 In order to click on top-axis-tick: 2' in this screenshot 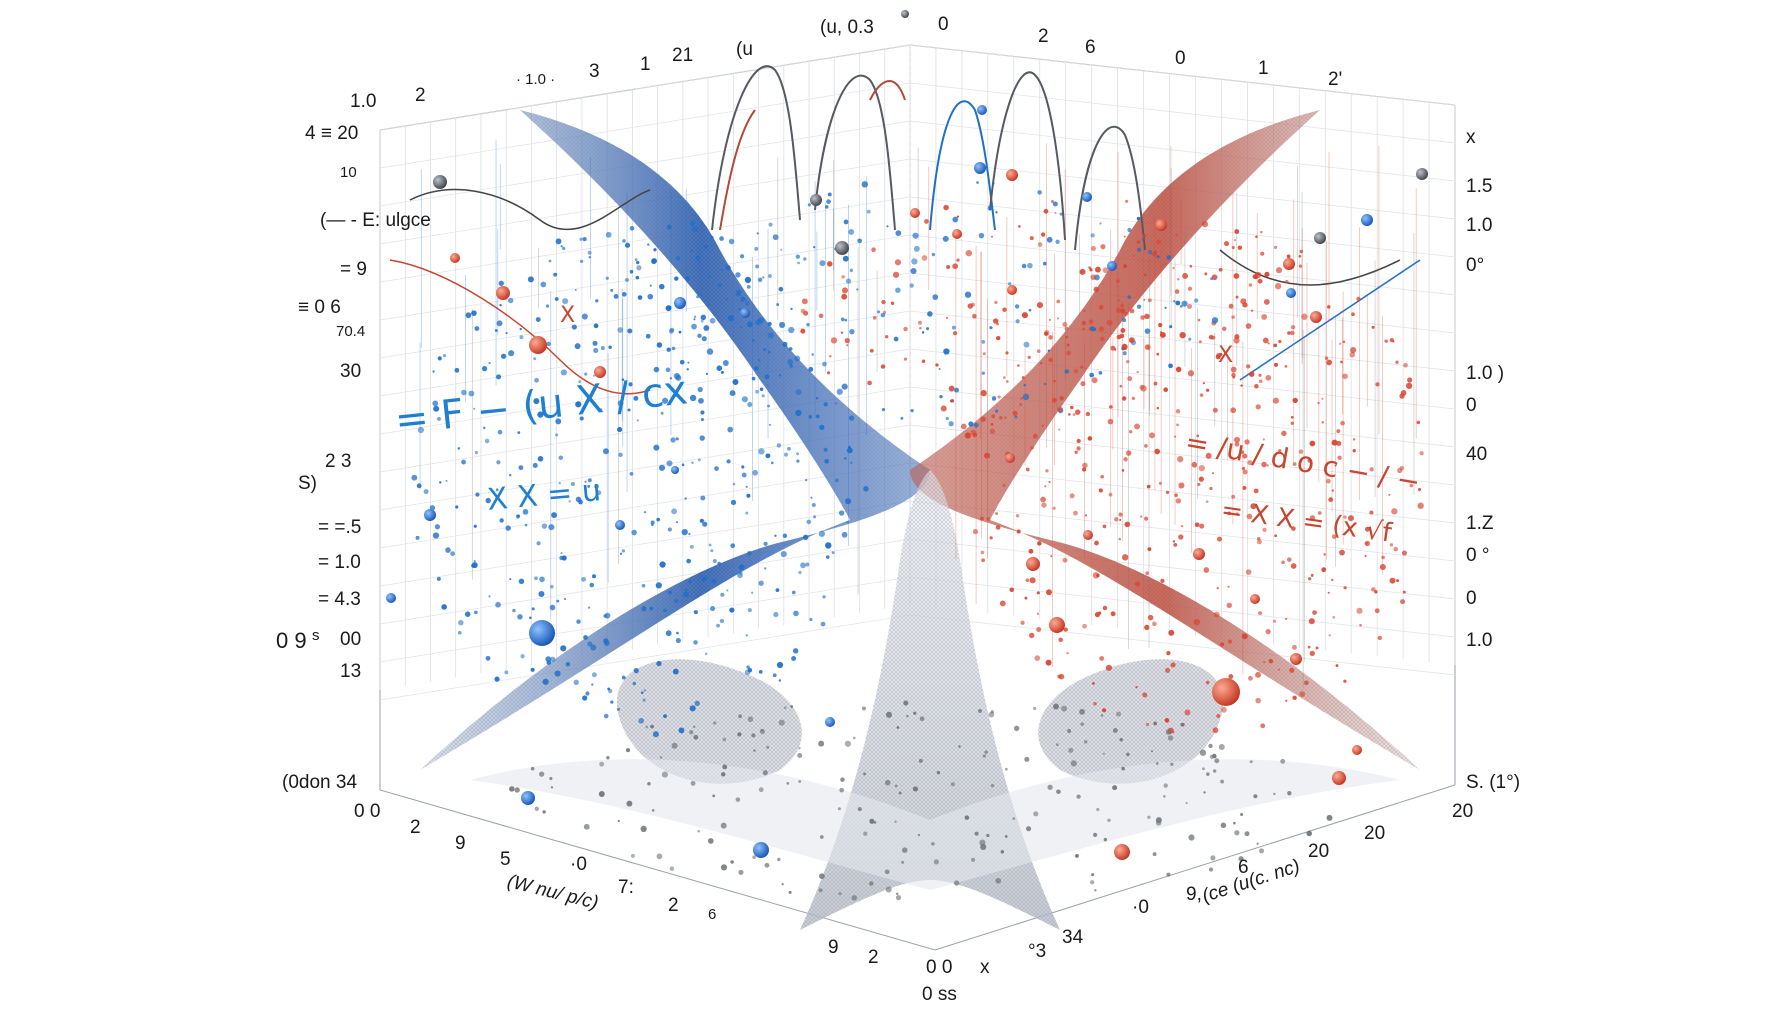, I will do `click(1335, 79)`.